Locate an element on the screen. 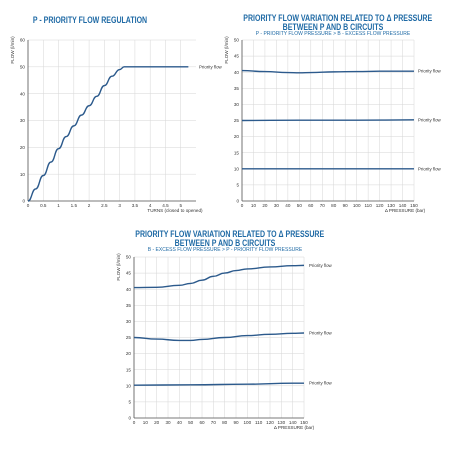 Image resolution: width=450 pixels, height=450 pixels. chart3-y-tick-label: 30 is located at coordinates (129, 321).